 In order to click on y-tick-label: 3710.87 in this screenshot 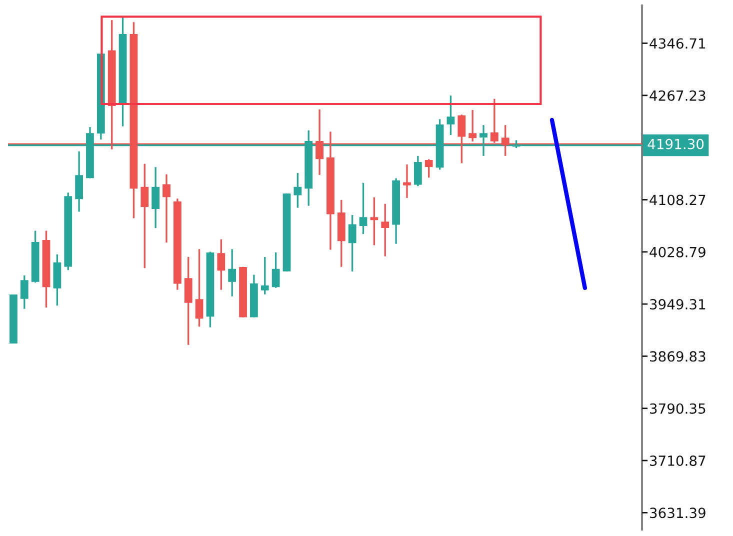, I will do `click(678, 460)`.